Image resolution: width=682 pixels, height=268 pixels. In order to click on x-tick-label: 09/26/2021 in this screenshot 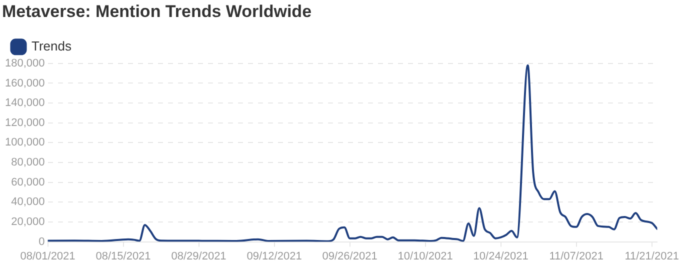, I will do `click(350, 256)`.